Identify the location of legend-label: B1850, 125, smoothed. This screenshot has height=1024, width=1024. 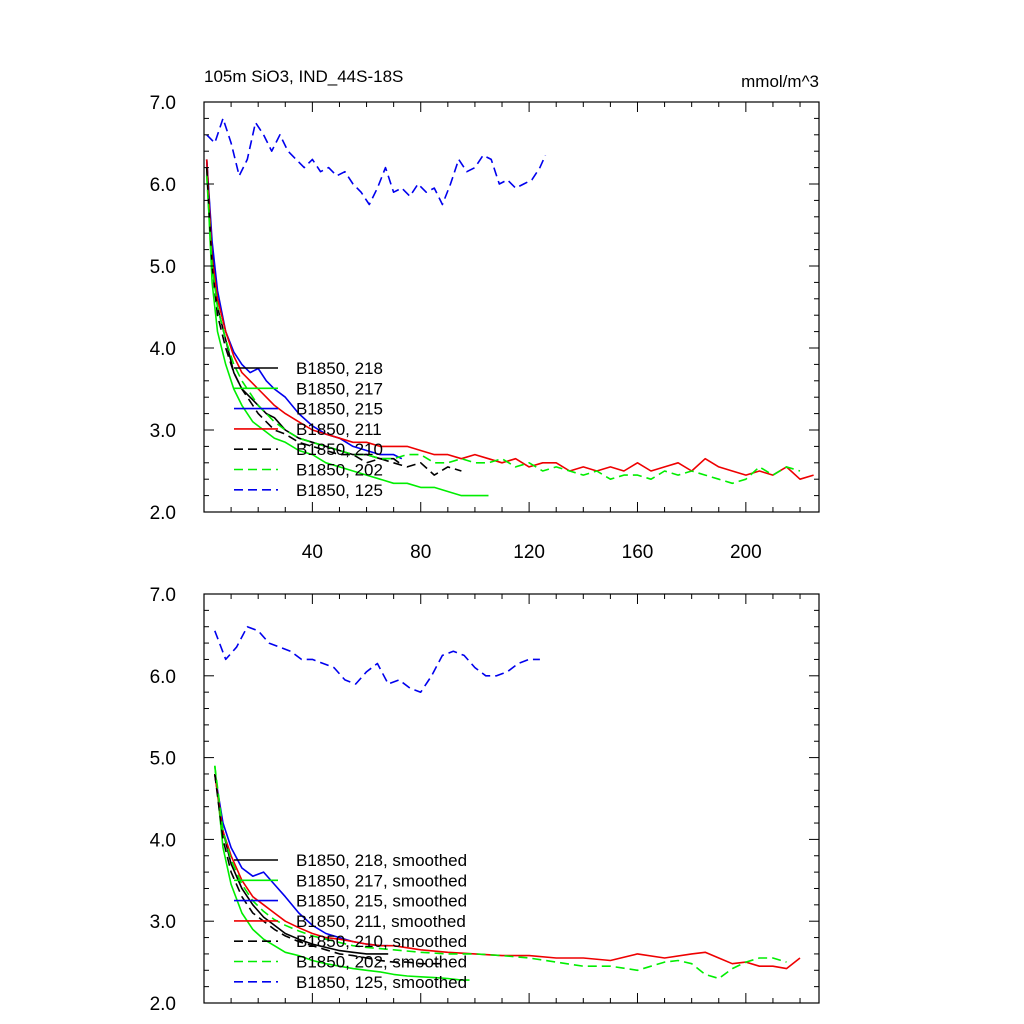
(381, 982).